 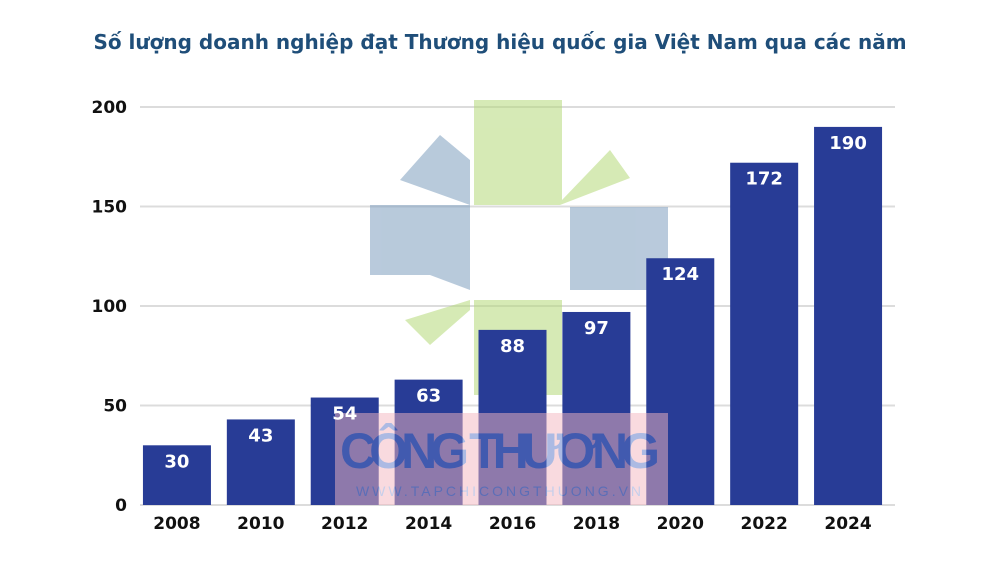 I want to click on x-tick-label: 2020, so click(x=680, y=524).